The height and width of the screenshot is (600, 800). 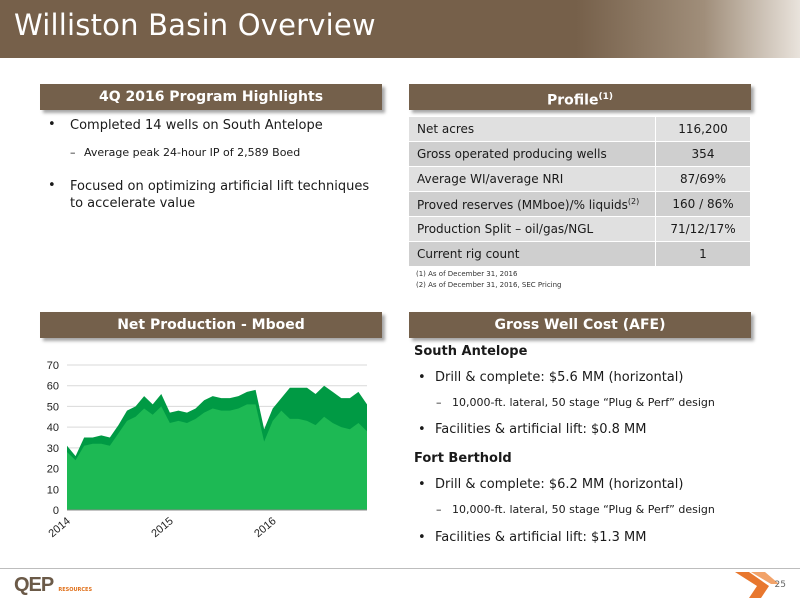 I want to click on x-tick-label: 2014, so click(x=59, y=527).